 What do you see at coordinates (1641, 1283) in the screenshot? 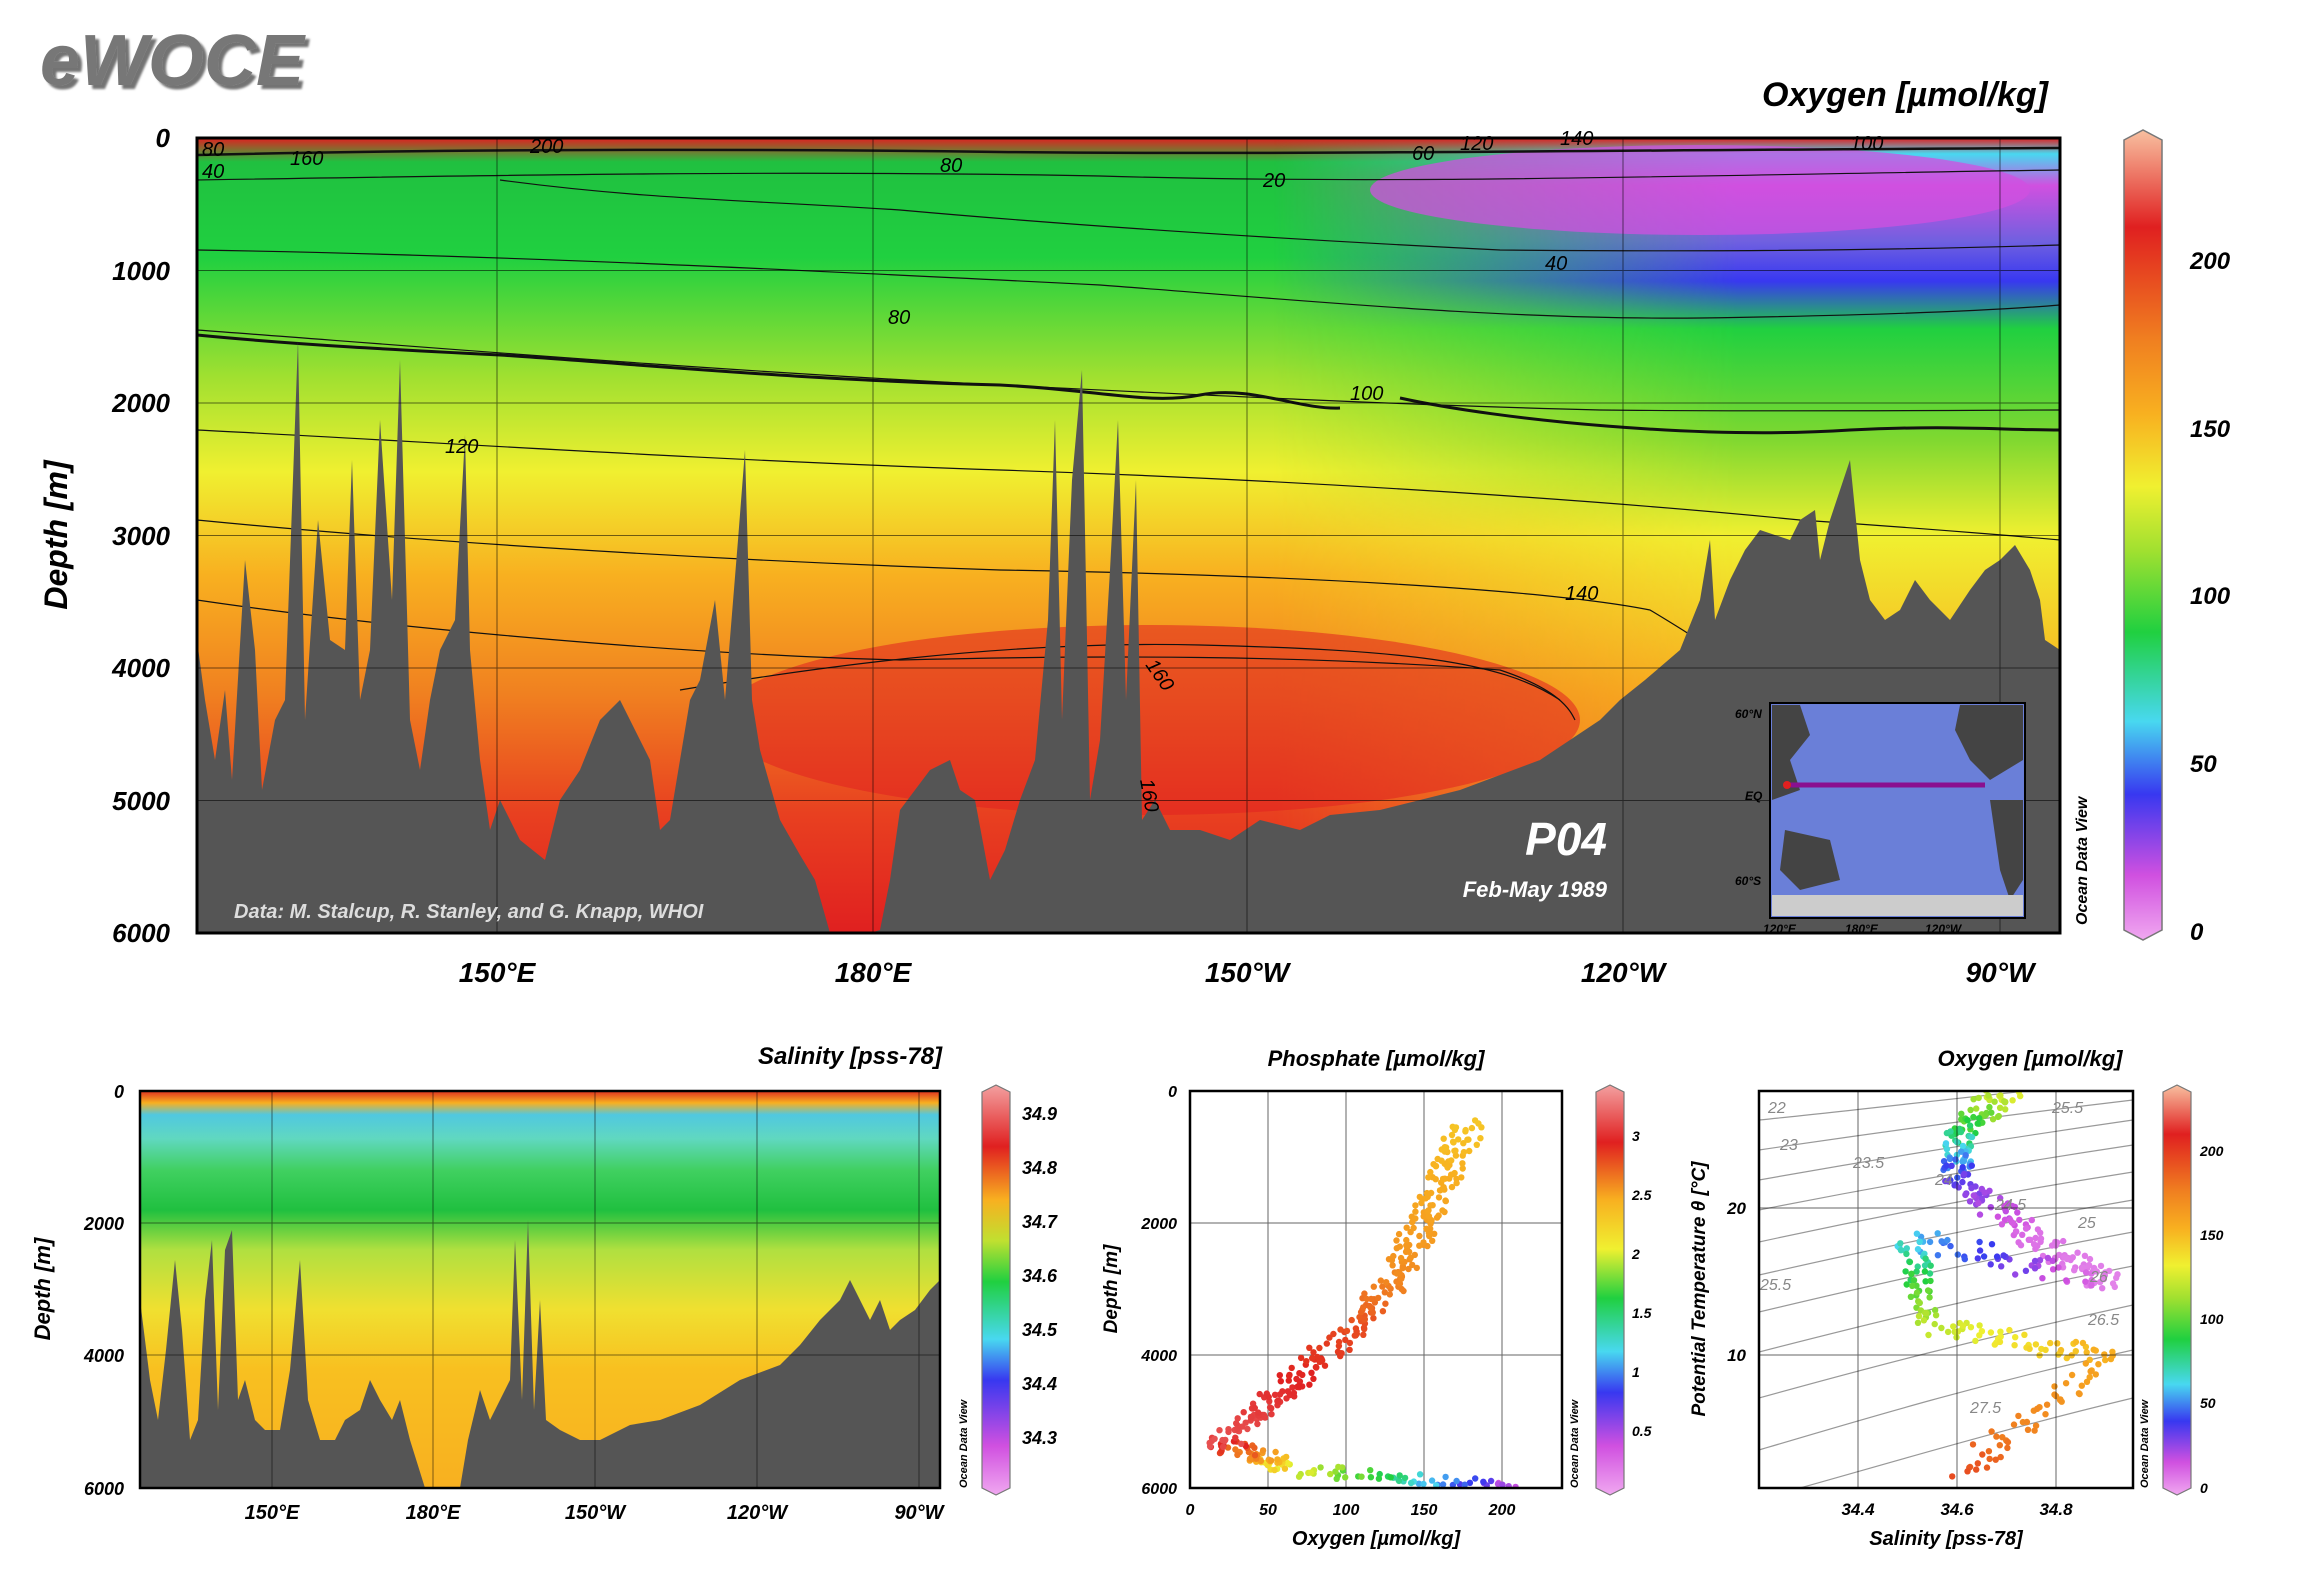
I see `phosphate-colorbar-ticks: 3 2.5 2 1.5 1 0.5` at bounding box center [1641, 1283].